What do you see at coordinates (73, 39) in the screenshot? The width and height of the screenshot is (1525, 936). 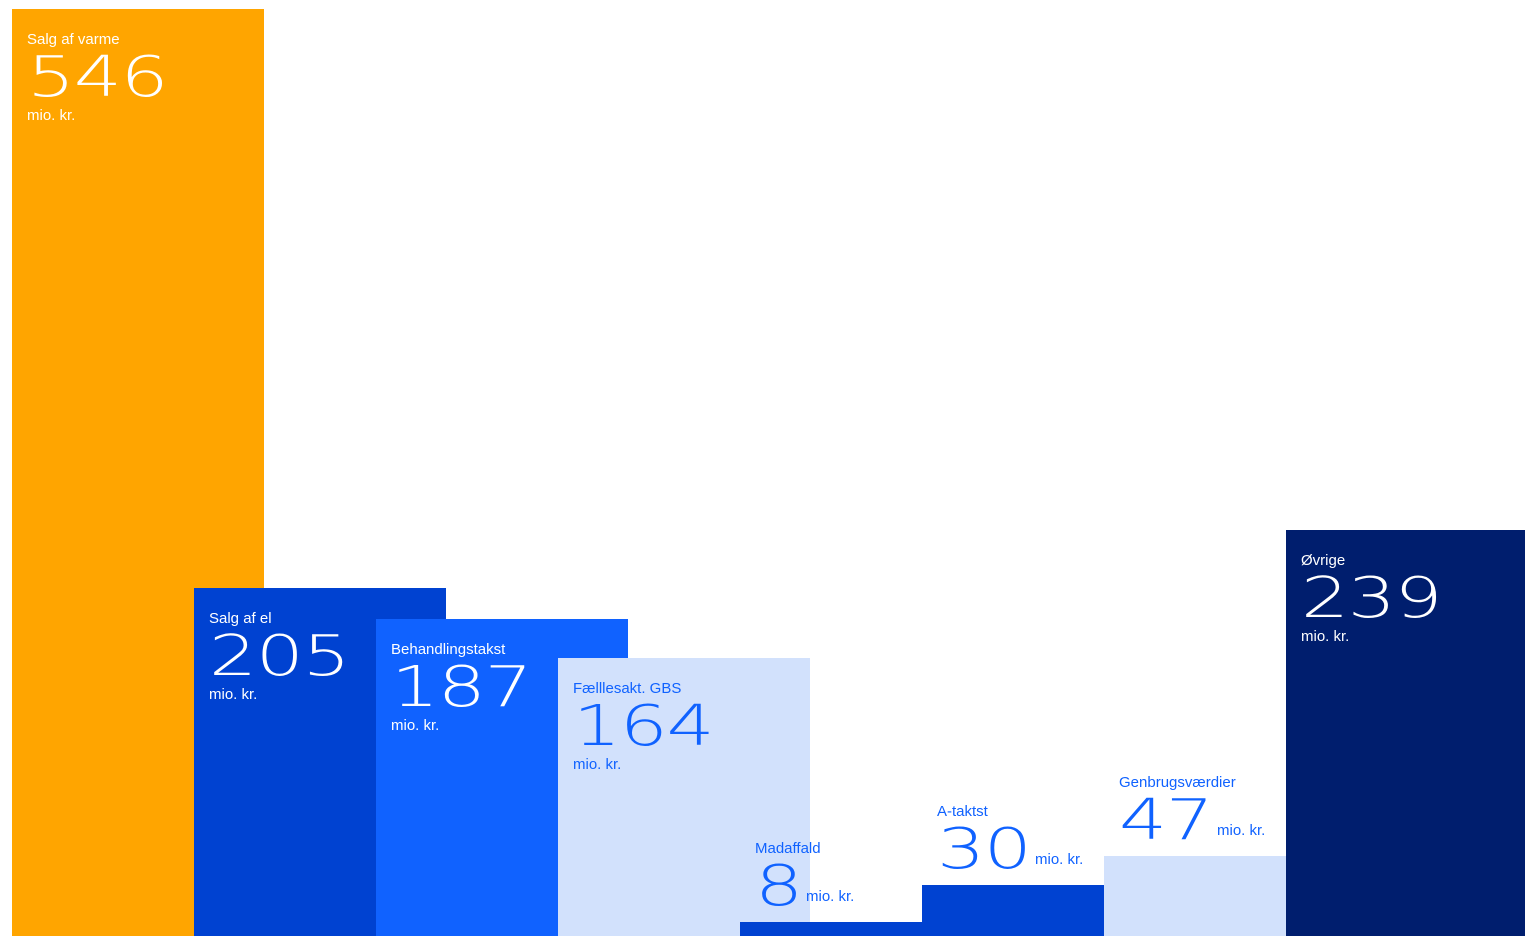 I see `category-label: Salg af varme` at bounding box center [73, 39].